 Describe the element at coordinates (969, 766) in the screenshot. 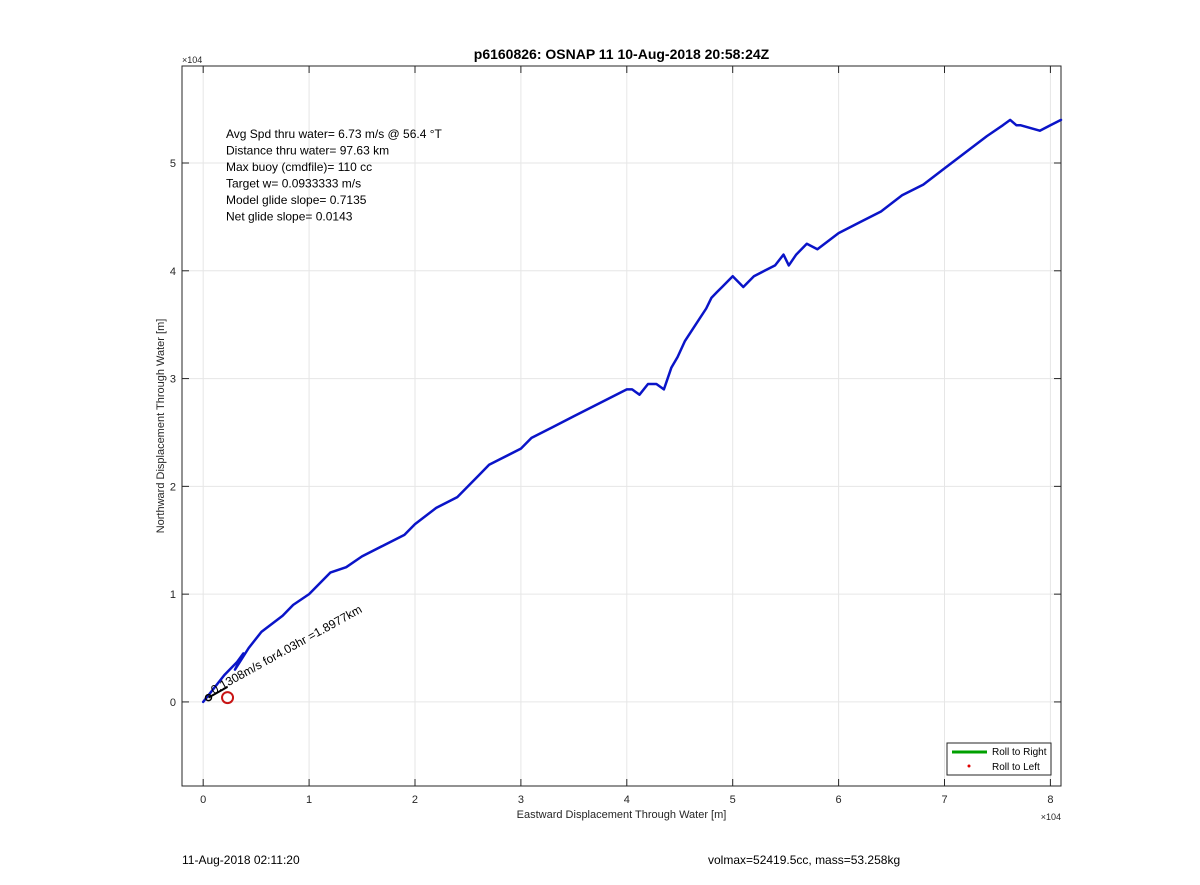

I see `legend-swatch-roll-left` at that location.